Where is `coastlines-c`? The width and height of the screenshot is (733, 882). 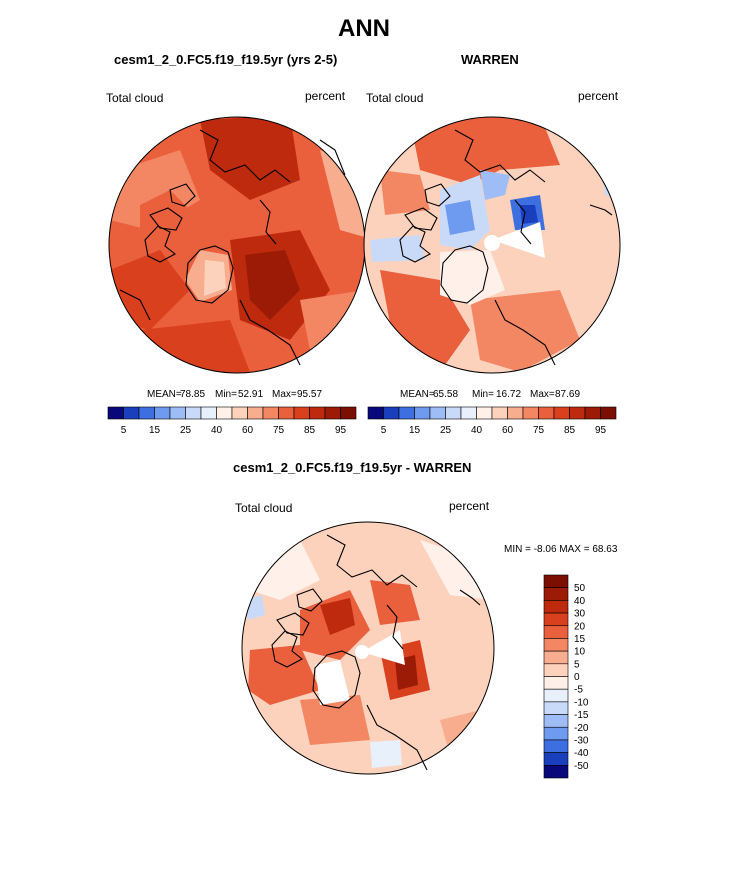 coastlines-c is located at coordinates (376, 652).